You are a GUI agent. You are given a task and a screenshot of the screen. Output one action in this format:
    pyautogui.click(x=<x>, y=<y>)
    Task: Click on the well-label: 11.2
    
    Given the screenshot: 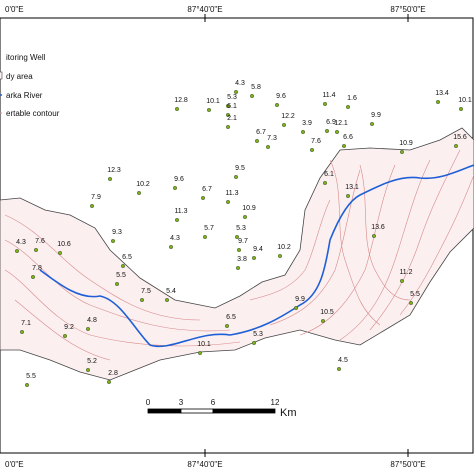 What is the action you would take?
    pyautogui.click(x=405, y=272)
    